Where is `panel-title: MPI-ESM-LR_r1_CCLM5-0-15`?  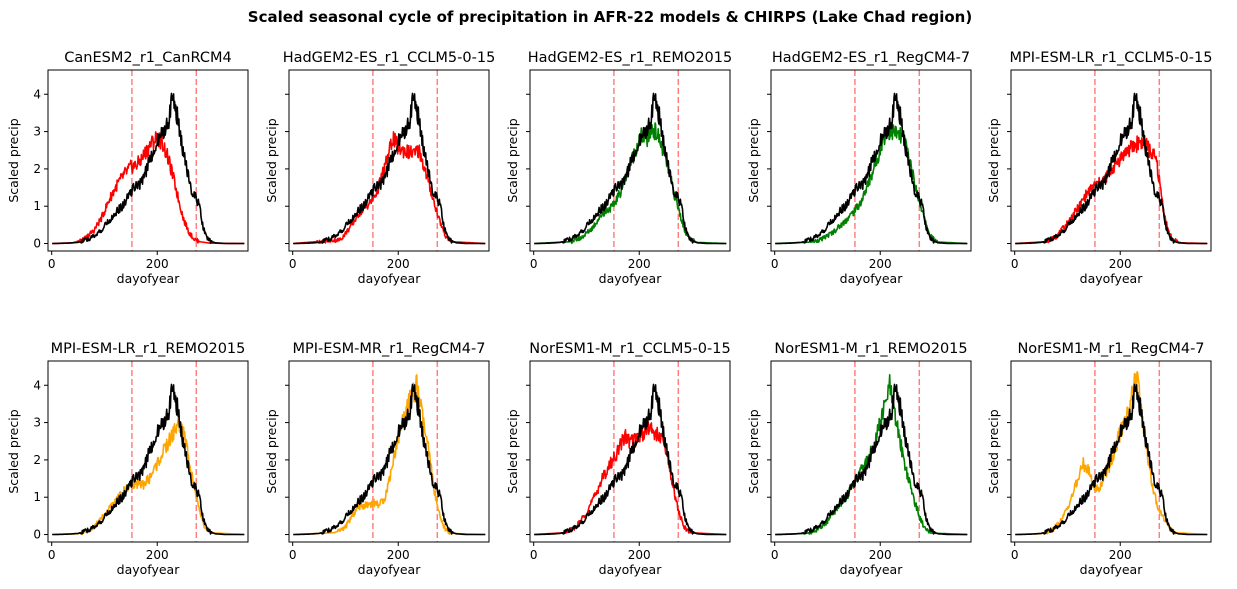
panel-title: MPI-ESM-LR_r1_CCLM5-0-15 is located at coordinates (1111, 58).